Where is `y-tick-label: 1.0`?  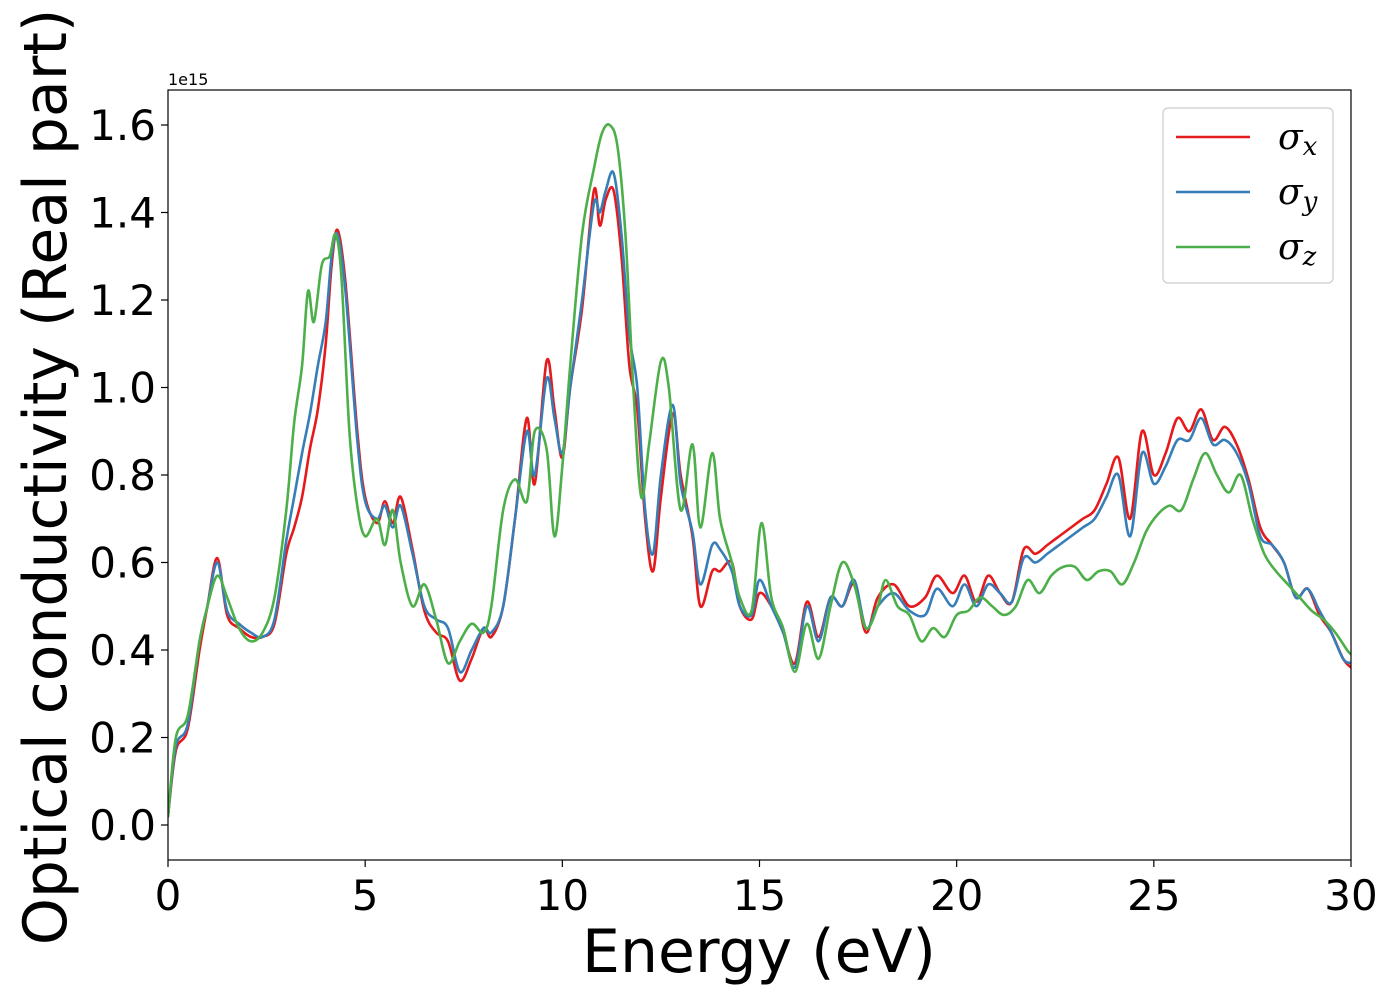
y-tick-label: 1.0 is located at coordinates (122, 388).